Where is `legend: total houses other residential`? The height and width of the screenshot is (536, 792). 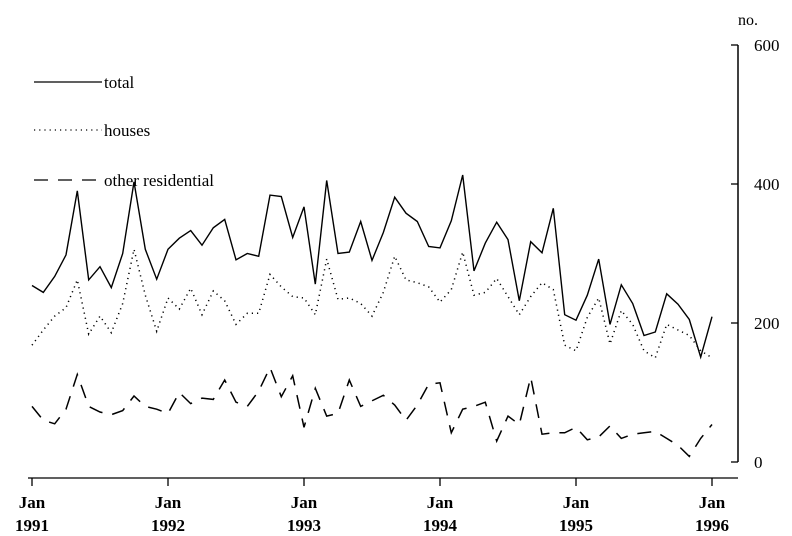 legend: total houses other residential is located at coordinates (124, 131).